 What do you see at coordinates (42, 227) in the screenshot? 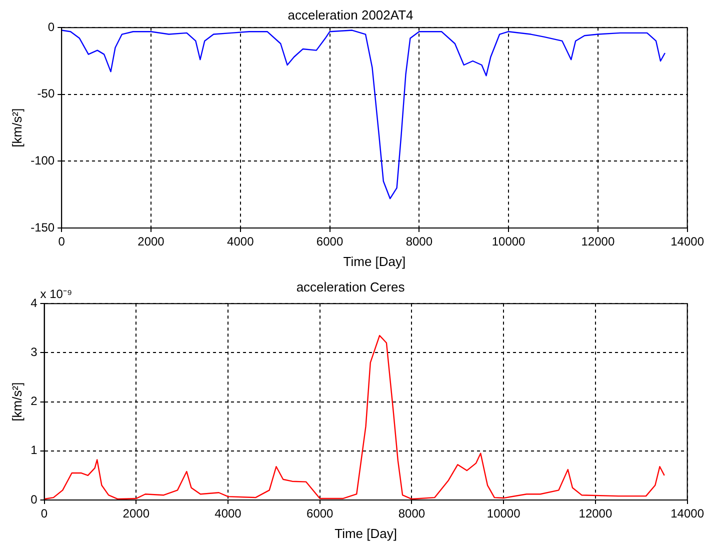
I see `y-tick-label: -150` at bounding box center [42, 227].